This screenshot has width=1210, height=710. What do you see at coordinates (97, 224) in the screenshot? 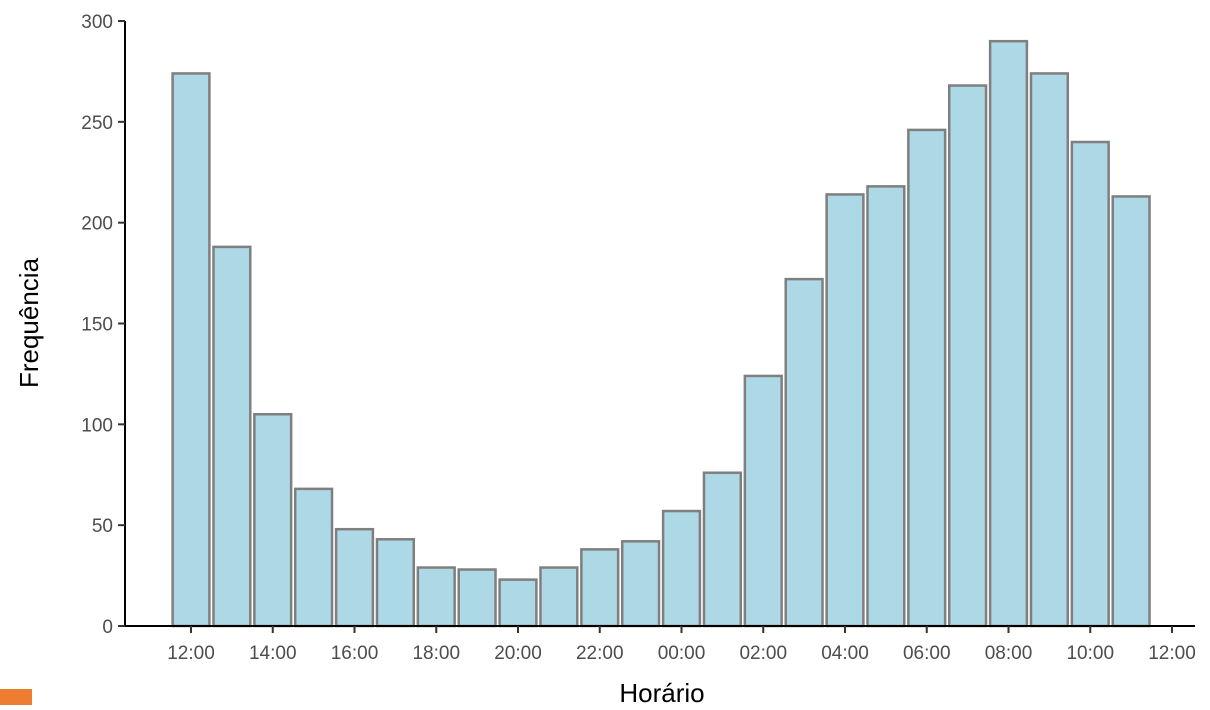
I see `y-tick-label-4: 200` at bounding box center [97, 224].